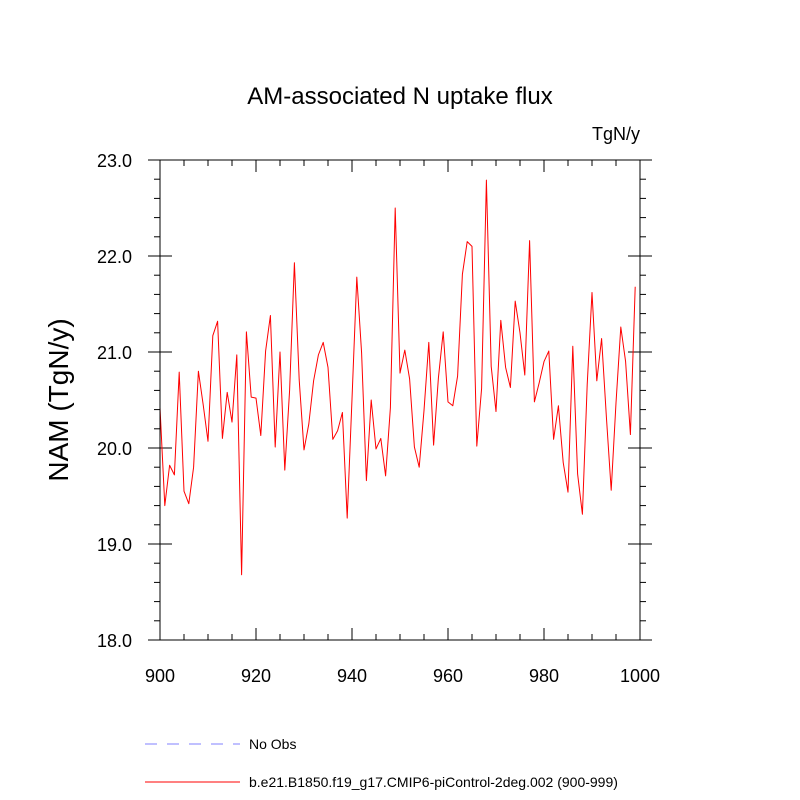 The height and width of the screenshot is (800, 800). Describe the element at coordinates (640, 676) in the screenshot. I see `x-tick-label: 1000` at that location.